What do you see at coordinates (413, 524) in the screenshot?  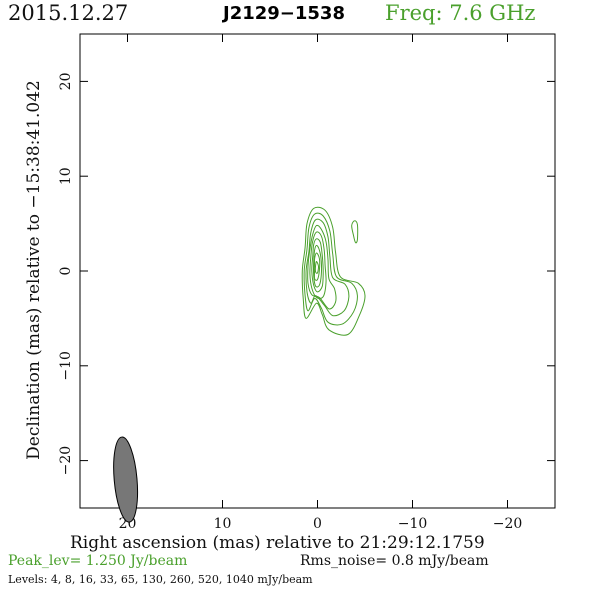 I see `x-tick-label: −10` at bounding box center [413, 524].